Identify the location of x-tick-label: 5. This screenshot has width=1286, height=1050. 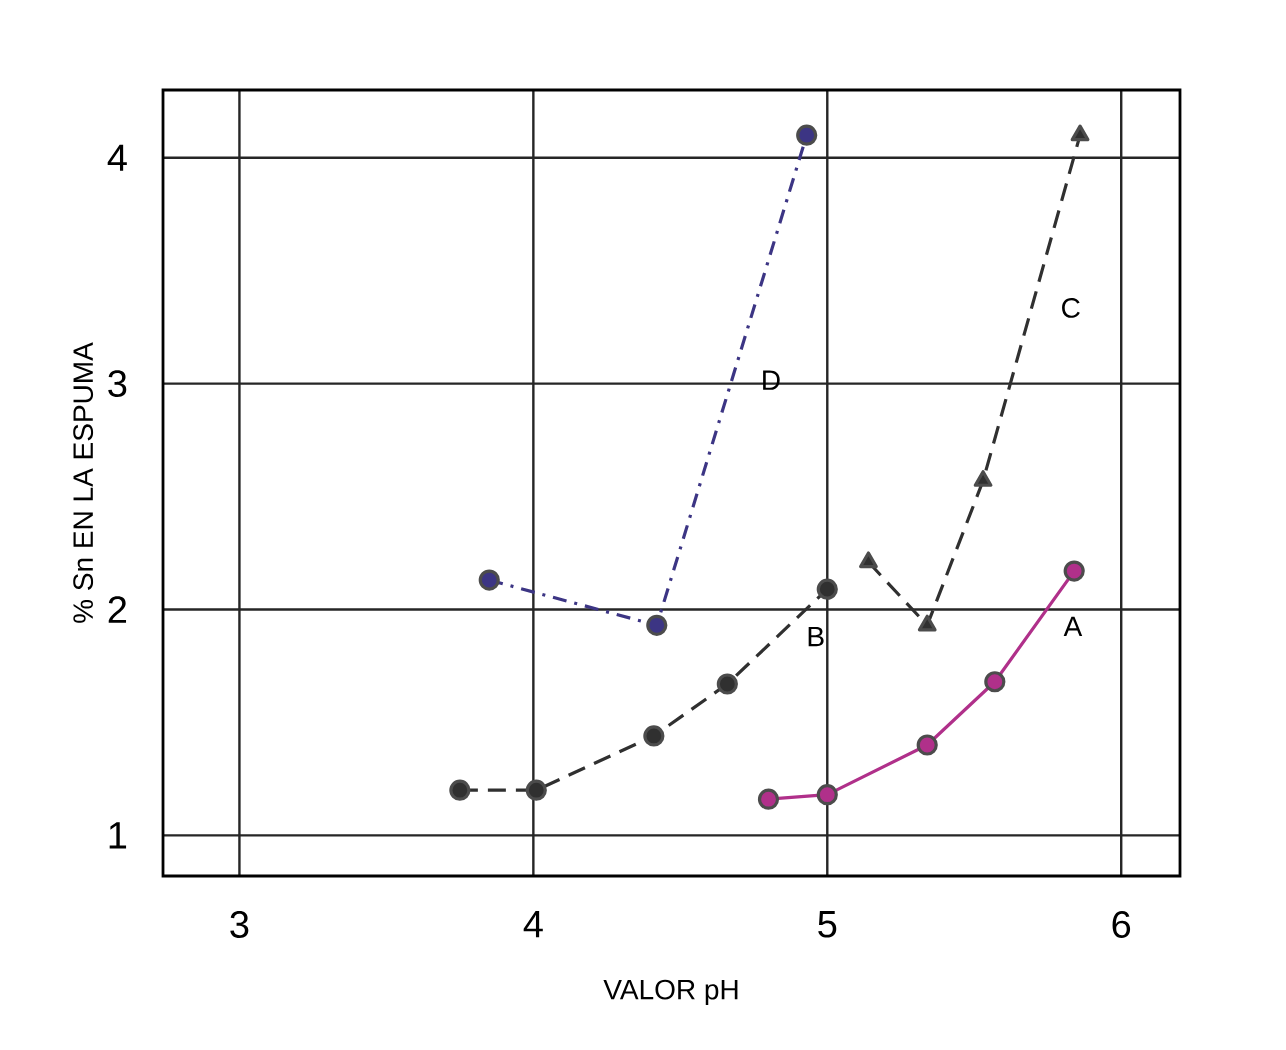
(827, 924).